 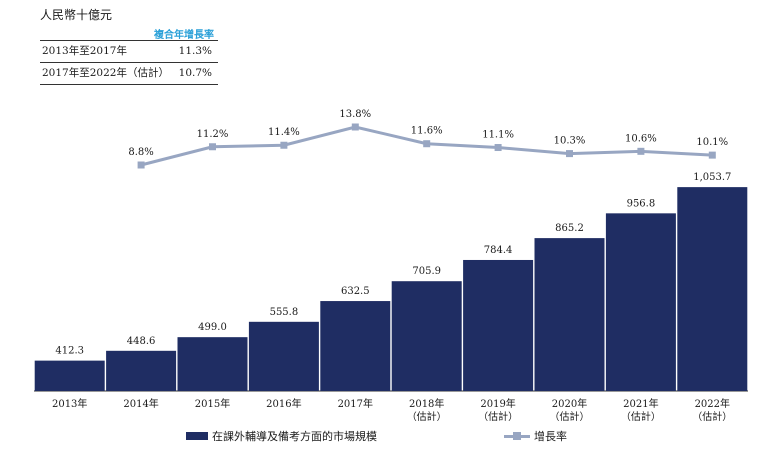 What do you see at coordinates (212, 403) in the screenshot?
I see `x-tick-label: 2015年` at bounding box center [212, 403].